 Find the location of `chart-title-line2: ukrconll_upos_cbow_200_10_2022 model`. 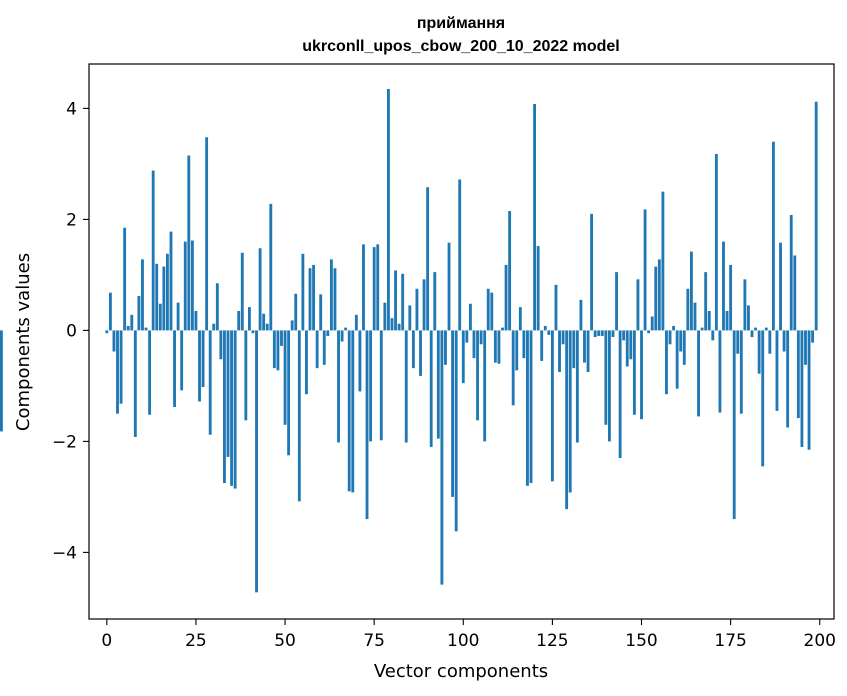

chart-title-line2: ukrconll_upos_cbow_200_10_2022 model is located at coordinates (460, 46).